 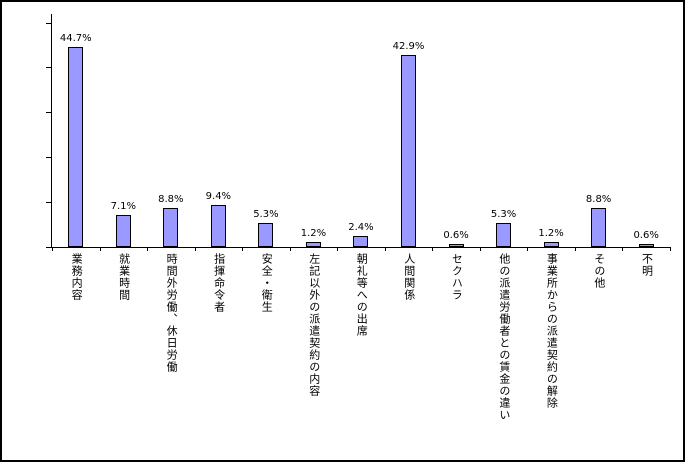 I want to click on bar-group: 7.1%, so click(x=124, y=135).